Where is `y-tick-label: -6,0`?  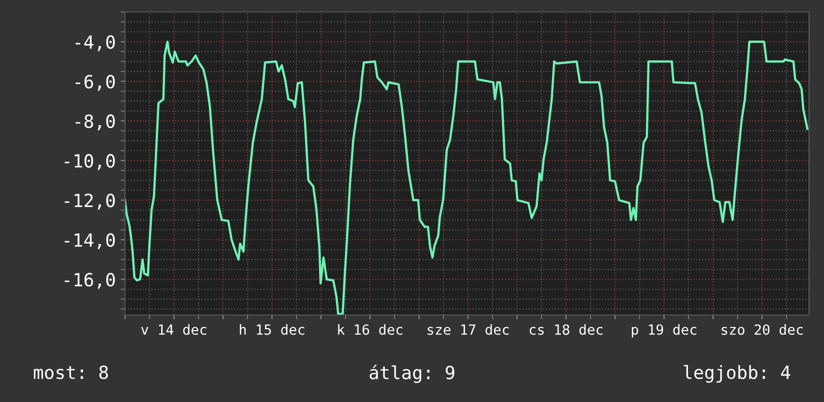
y-tick-label: -6,0 is located at coordinates (95, 82).